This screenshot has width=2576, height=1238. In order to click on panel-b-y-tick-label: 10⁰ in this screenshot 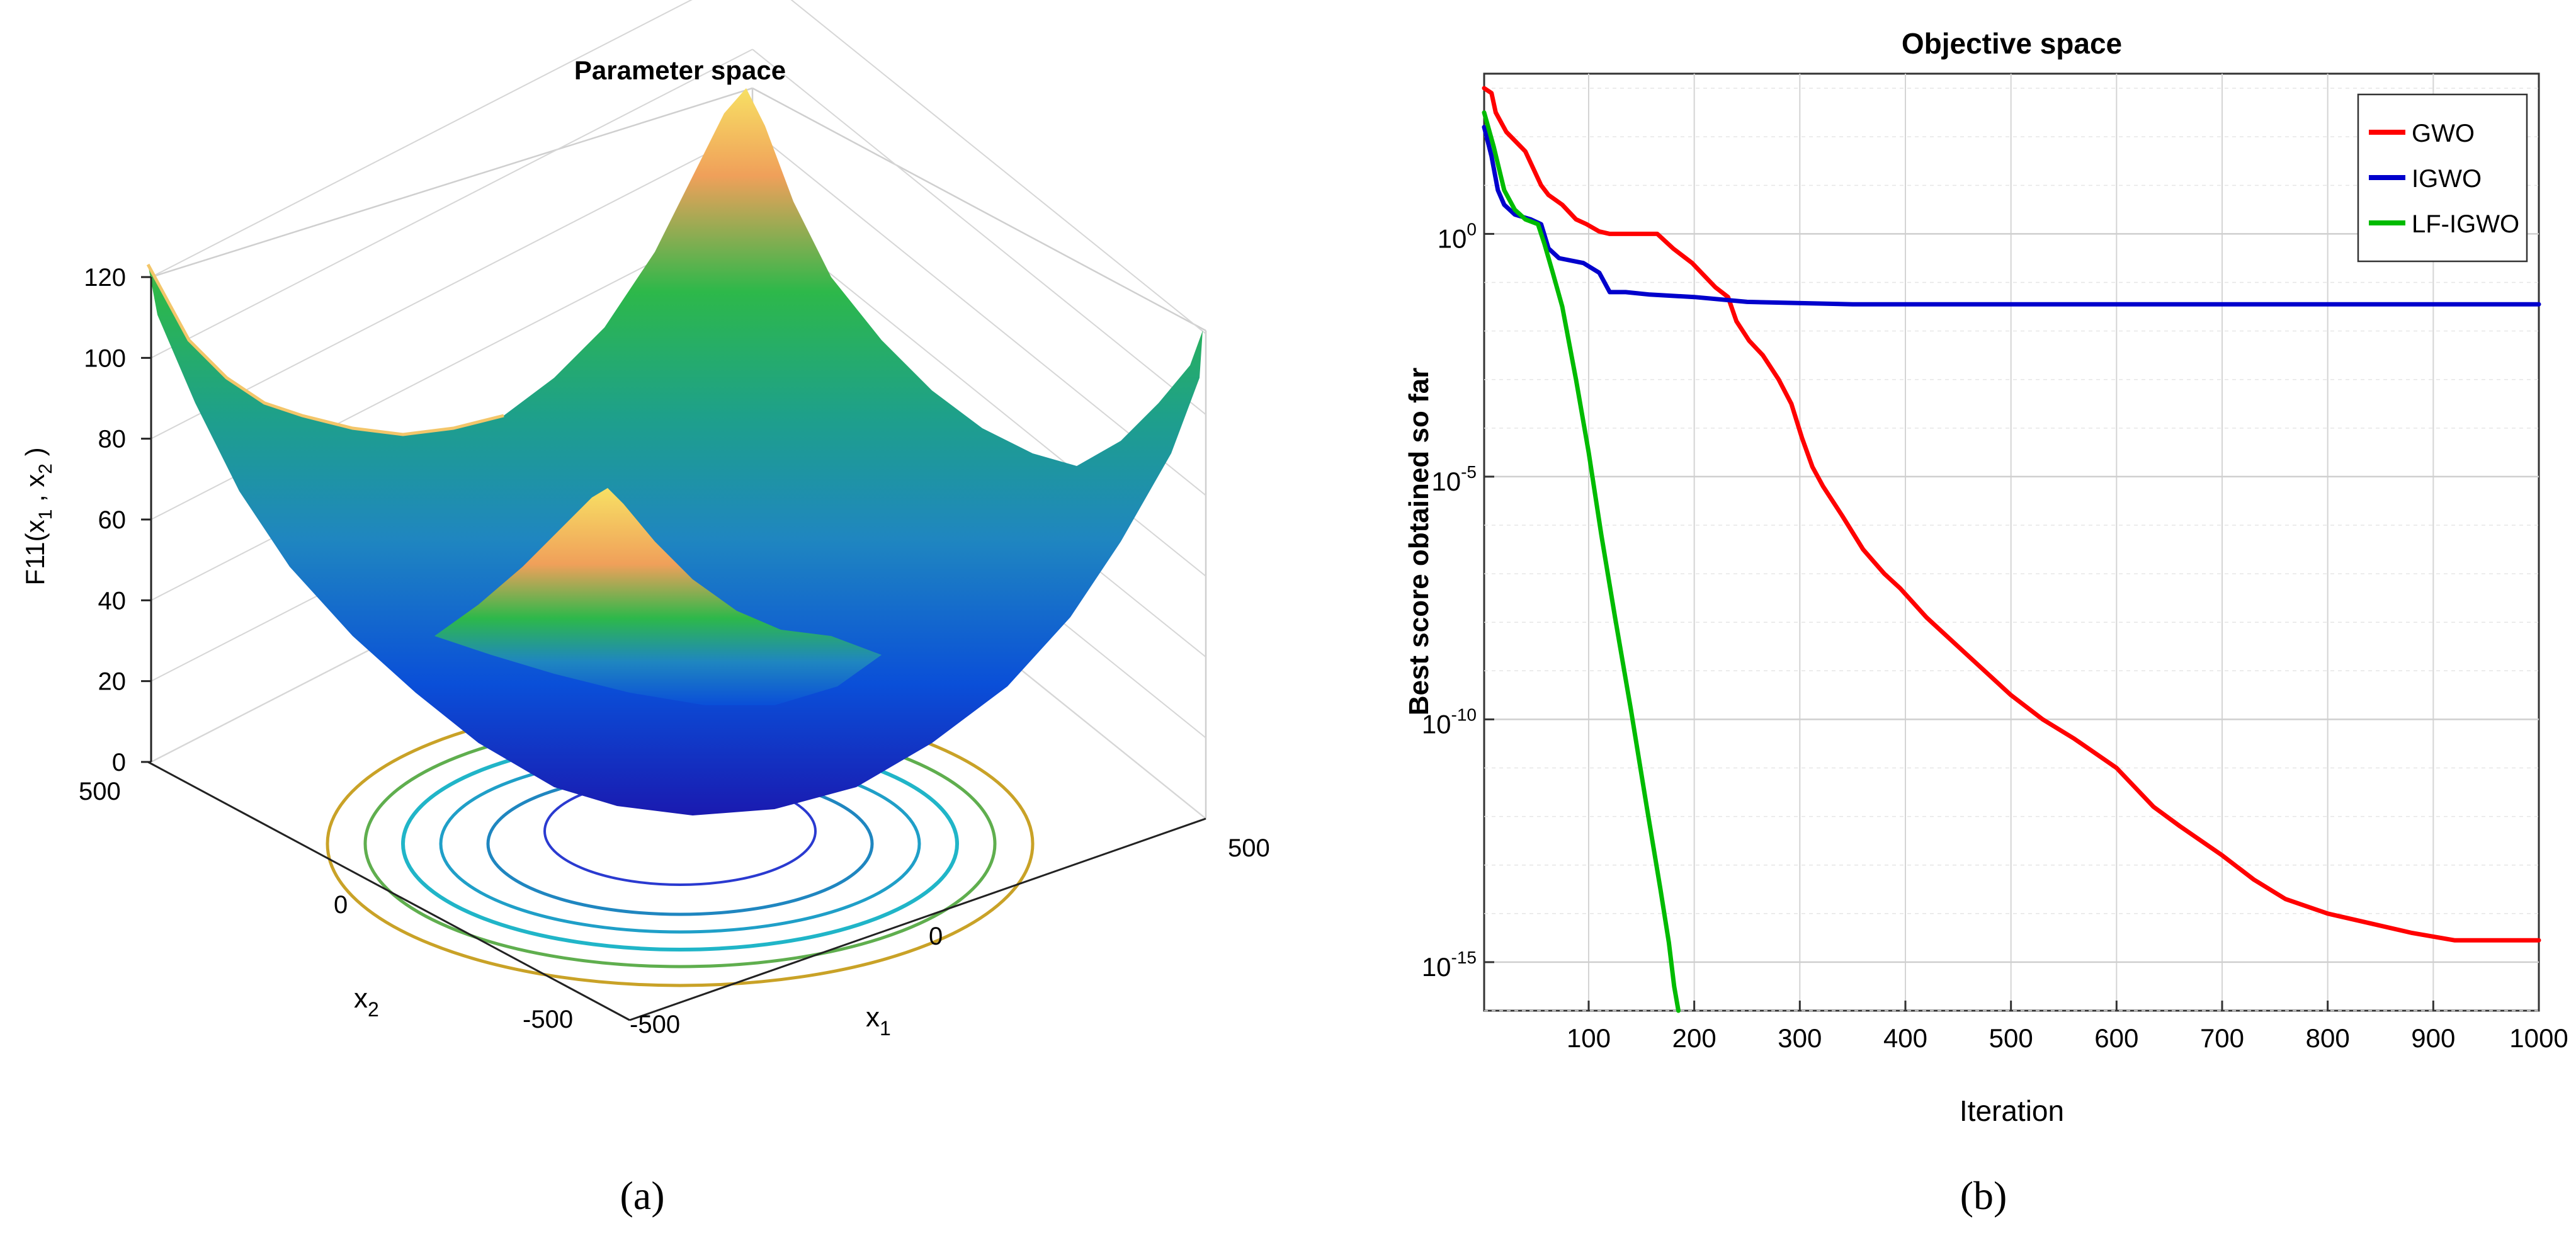, I will do `click(1457, 236)`.